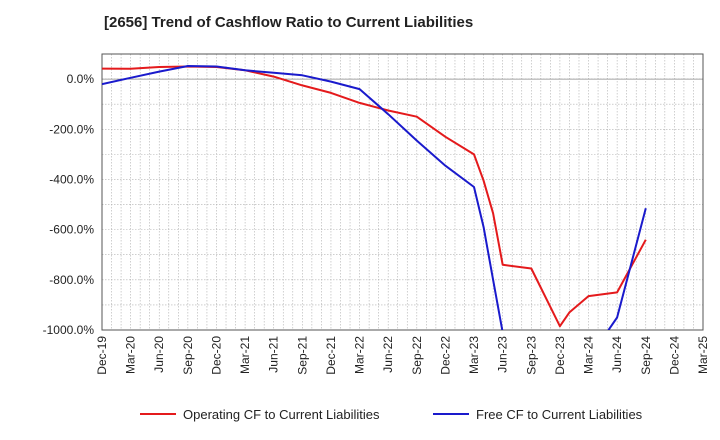 The image size is (720, 440). I want to click on y-tick-label: -600.0%, so click(71, 230).